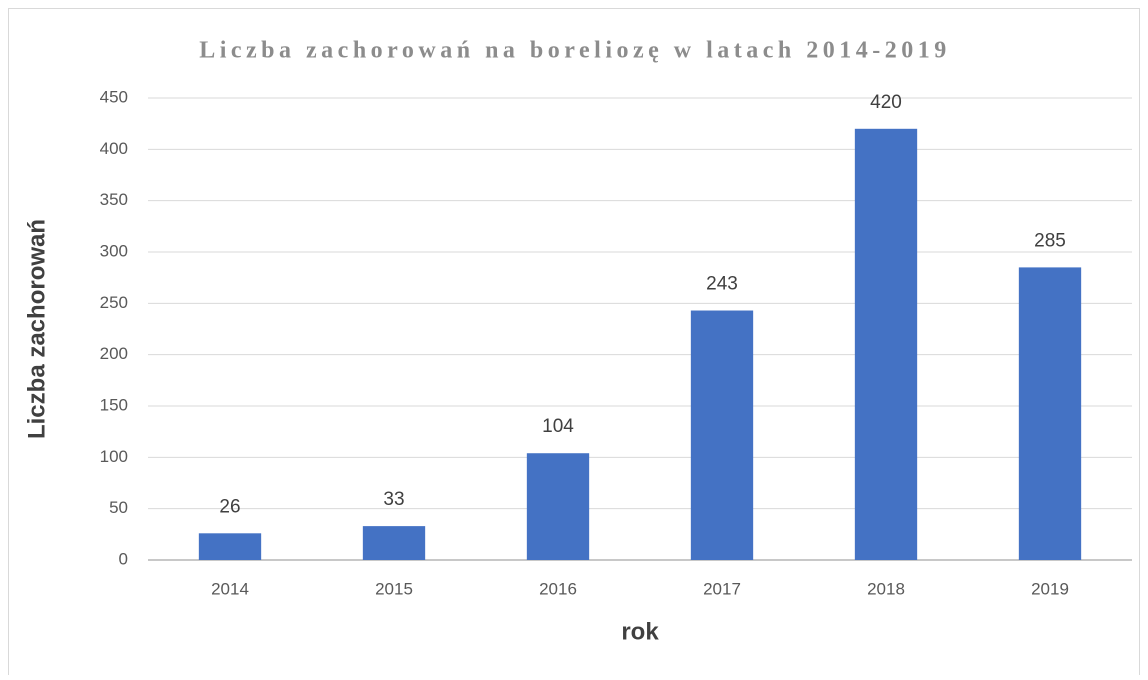 This screenshot has height=680, width=1148. What do you see at coordinates (886, 102) in the screenshot?
I see `data-label: 420` at bounding box center [886, 102].